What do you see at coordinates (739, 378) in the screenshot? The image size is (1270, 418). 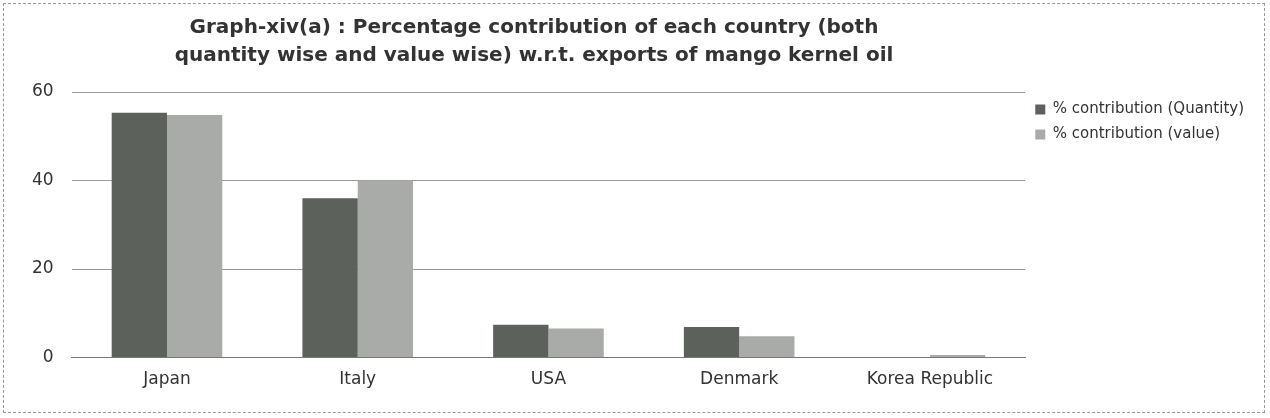 I see `x-tick-label: Denmark` at bounding box center [739, 378].